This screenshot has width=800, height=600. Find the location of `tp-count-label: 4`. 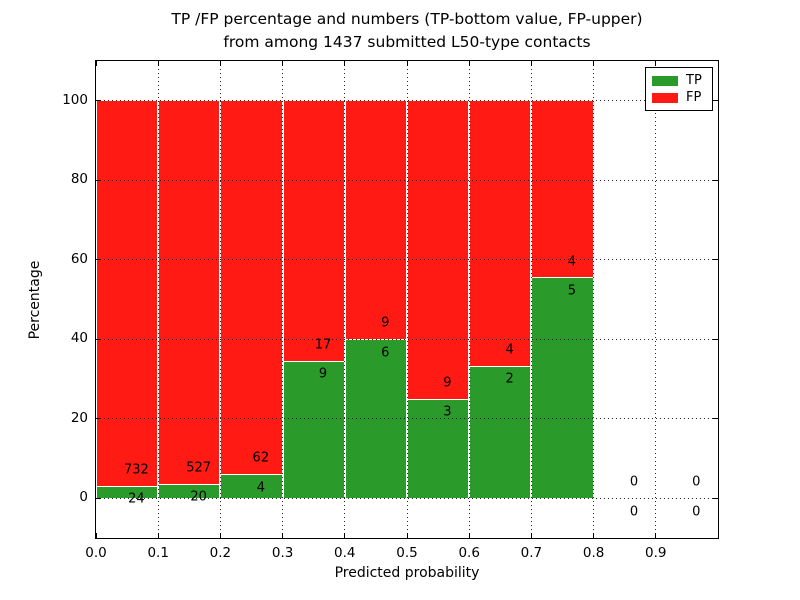

tp-count-label: 4 is located at coordinates (260, 488).